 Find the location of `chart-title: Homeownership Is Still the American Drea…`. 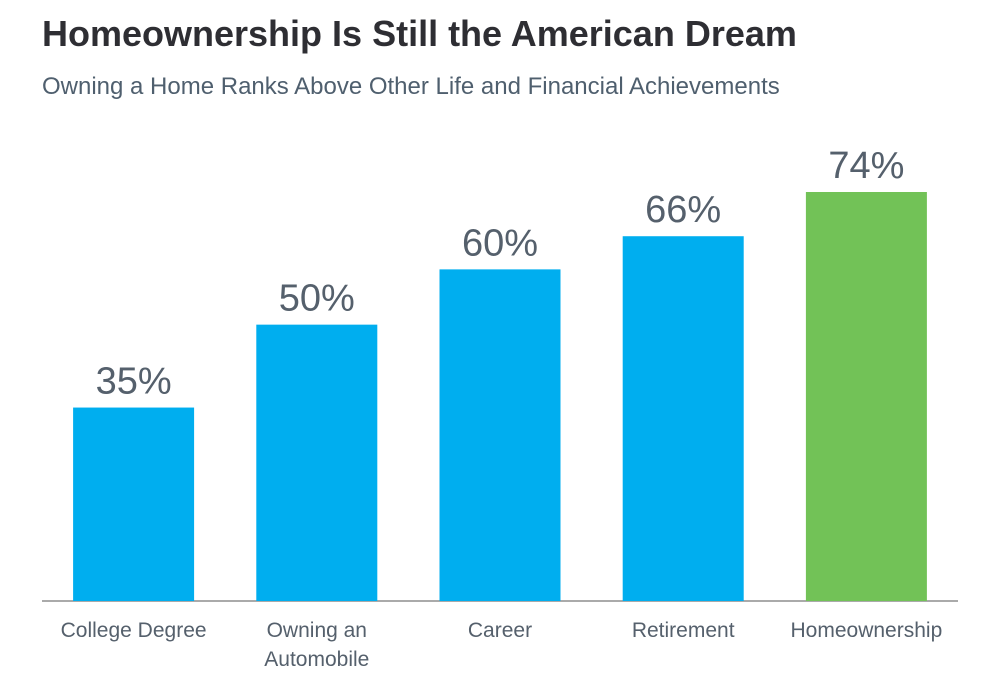

chart-title: Homeownership Is Still the American Drea… is located at coordinates (419, 33).